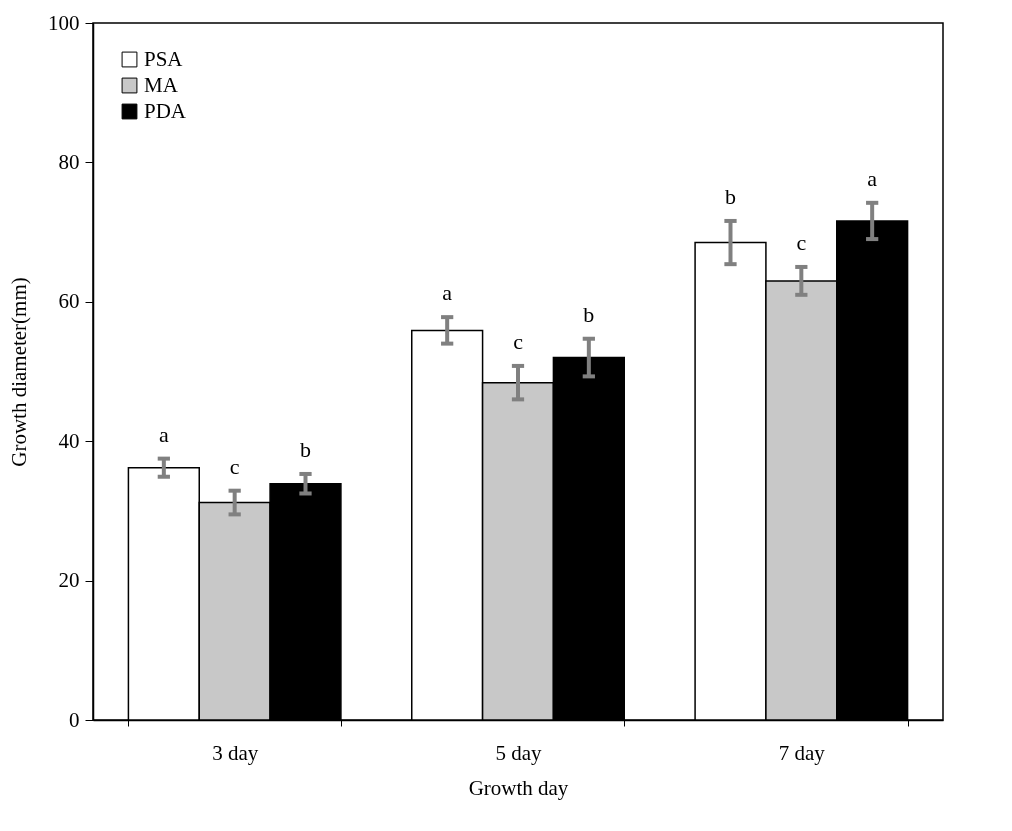 The width and height of the screenshot is (1012, 831). Describe the element at coordinates (69, 301) in the screenshot. I see `y-tick-label: 60` at that location.